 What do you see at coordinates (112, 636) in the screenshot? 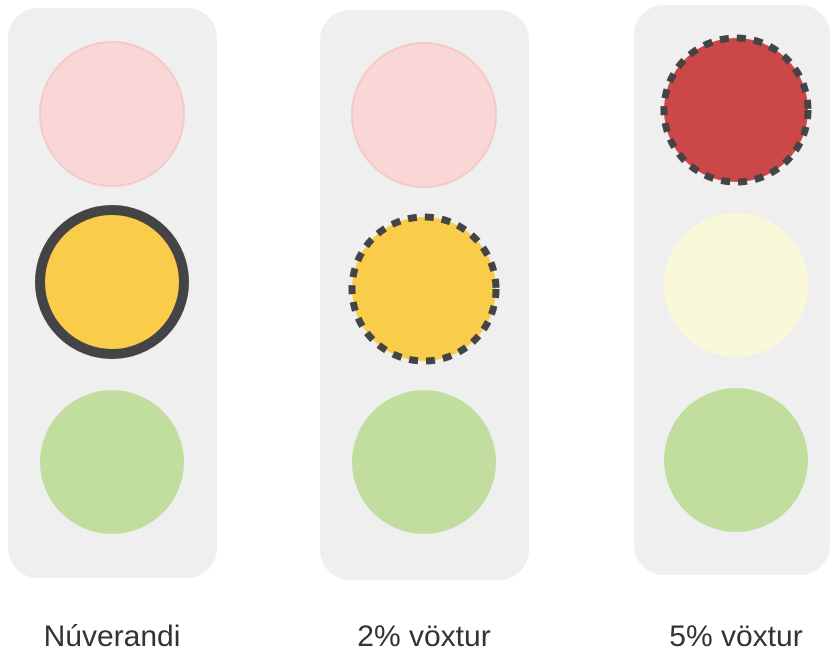
I see `label: Núverandi` at bounding box center [112, 636].